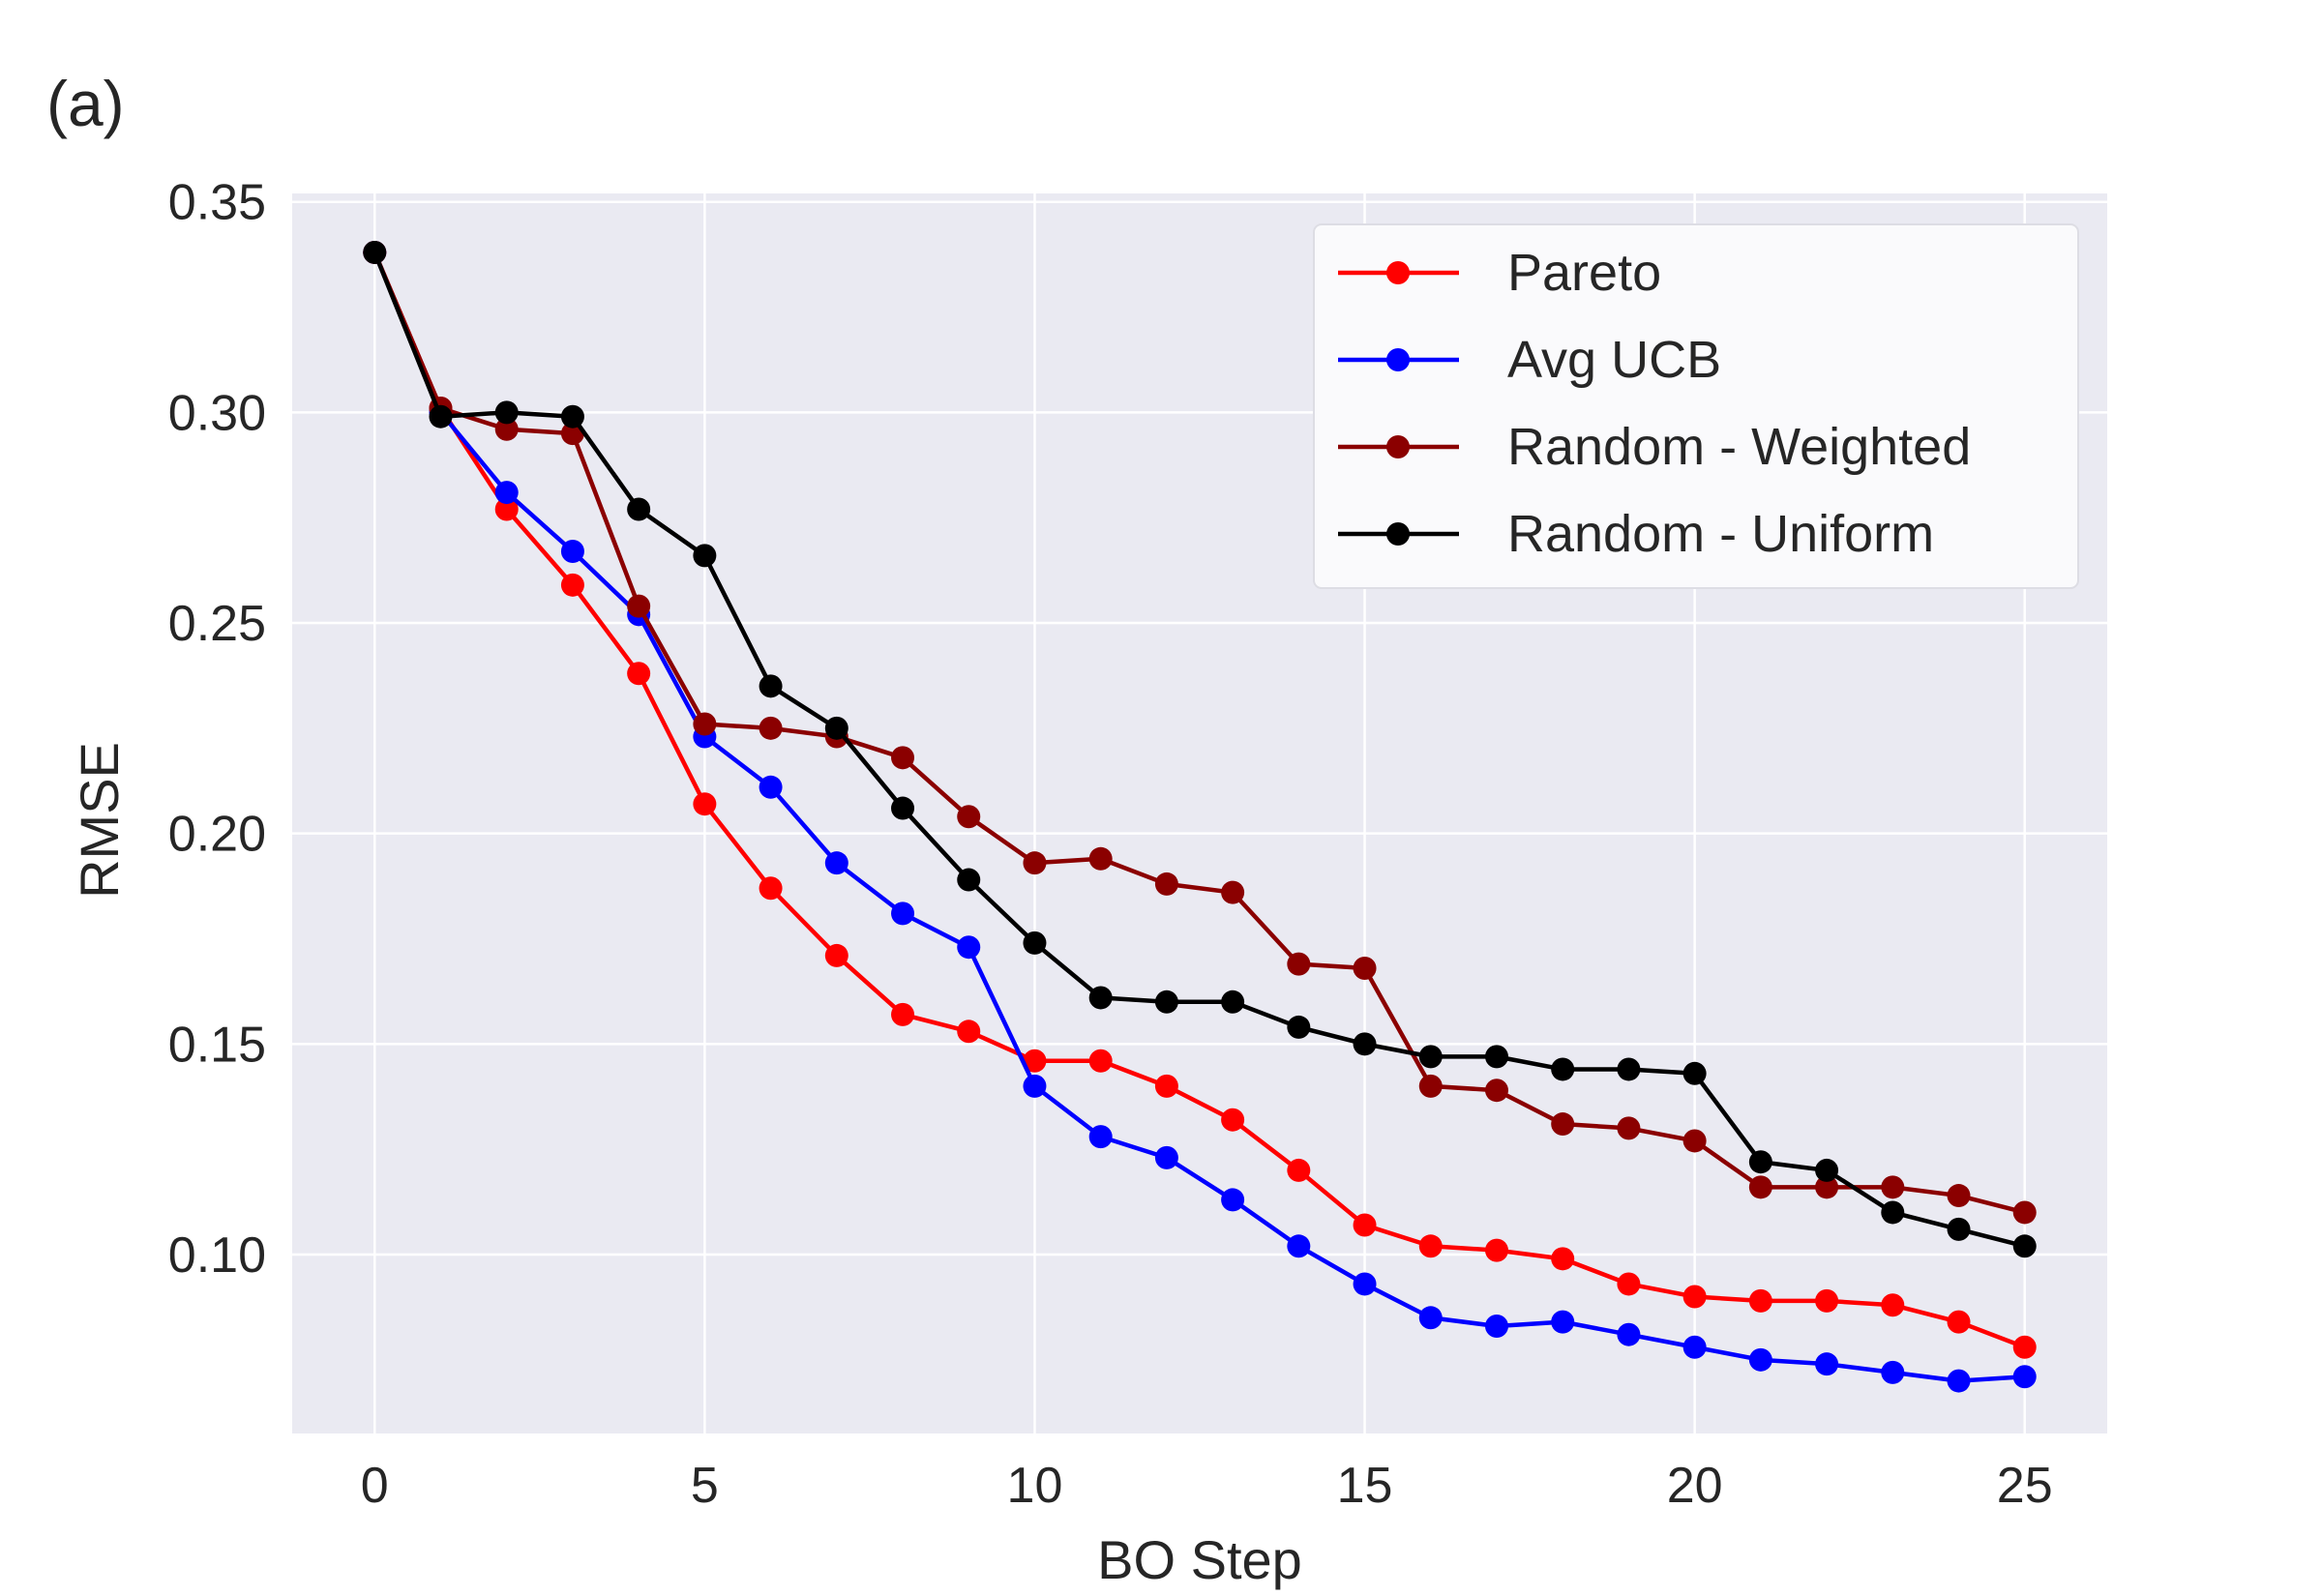 This screenshot has height=1596, width=2322. What do you see at coordinates (1529, 360) in the screenshot?
I see `legend-item: Avg UCB` at bounding box center [1529, 360].